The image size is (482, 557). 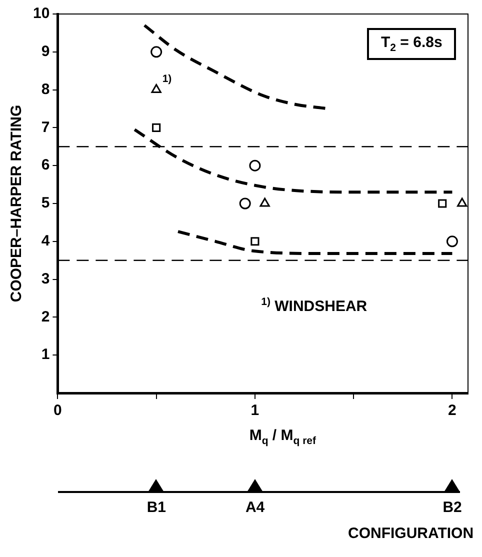 What do you see at coordinates (41, 13) in the screenshot?
I see `y-tick-label: 10` at bounding box center [41, 13].